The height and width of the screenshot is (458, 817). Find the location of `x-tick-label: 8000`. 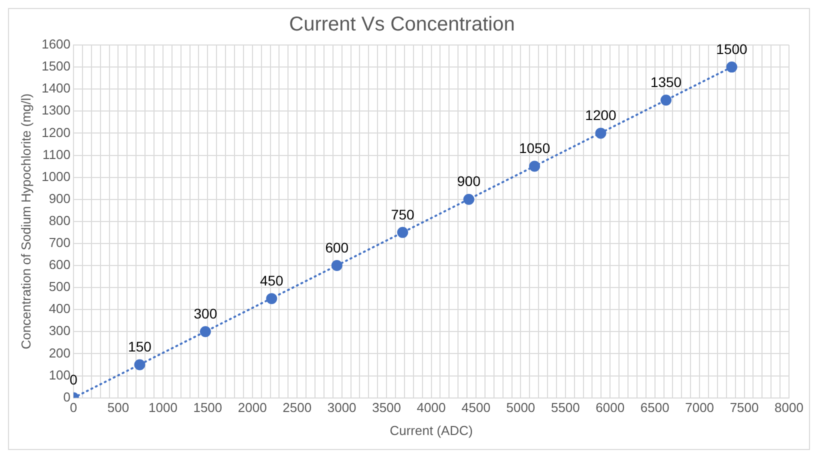

x-tick-label: 8000 is located at coordinates (789, 408).